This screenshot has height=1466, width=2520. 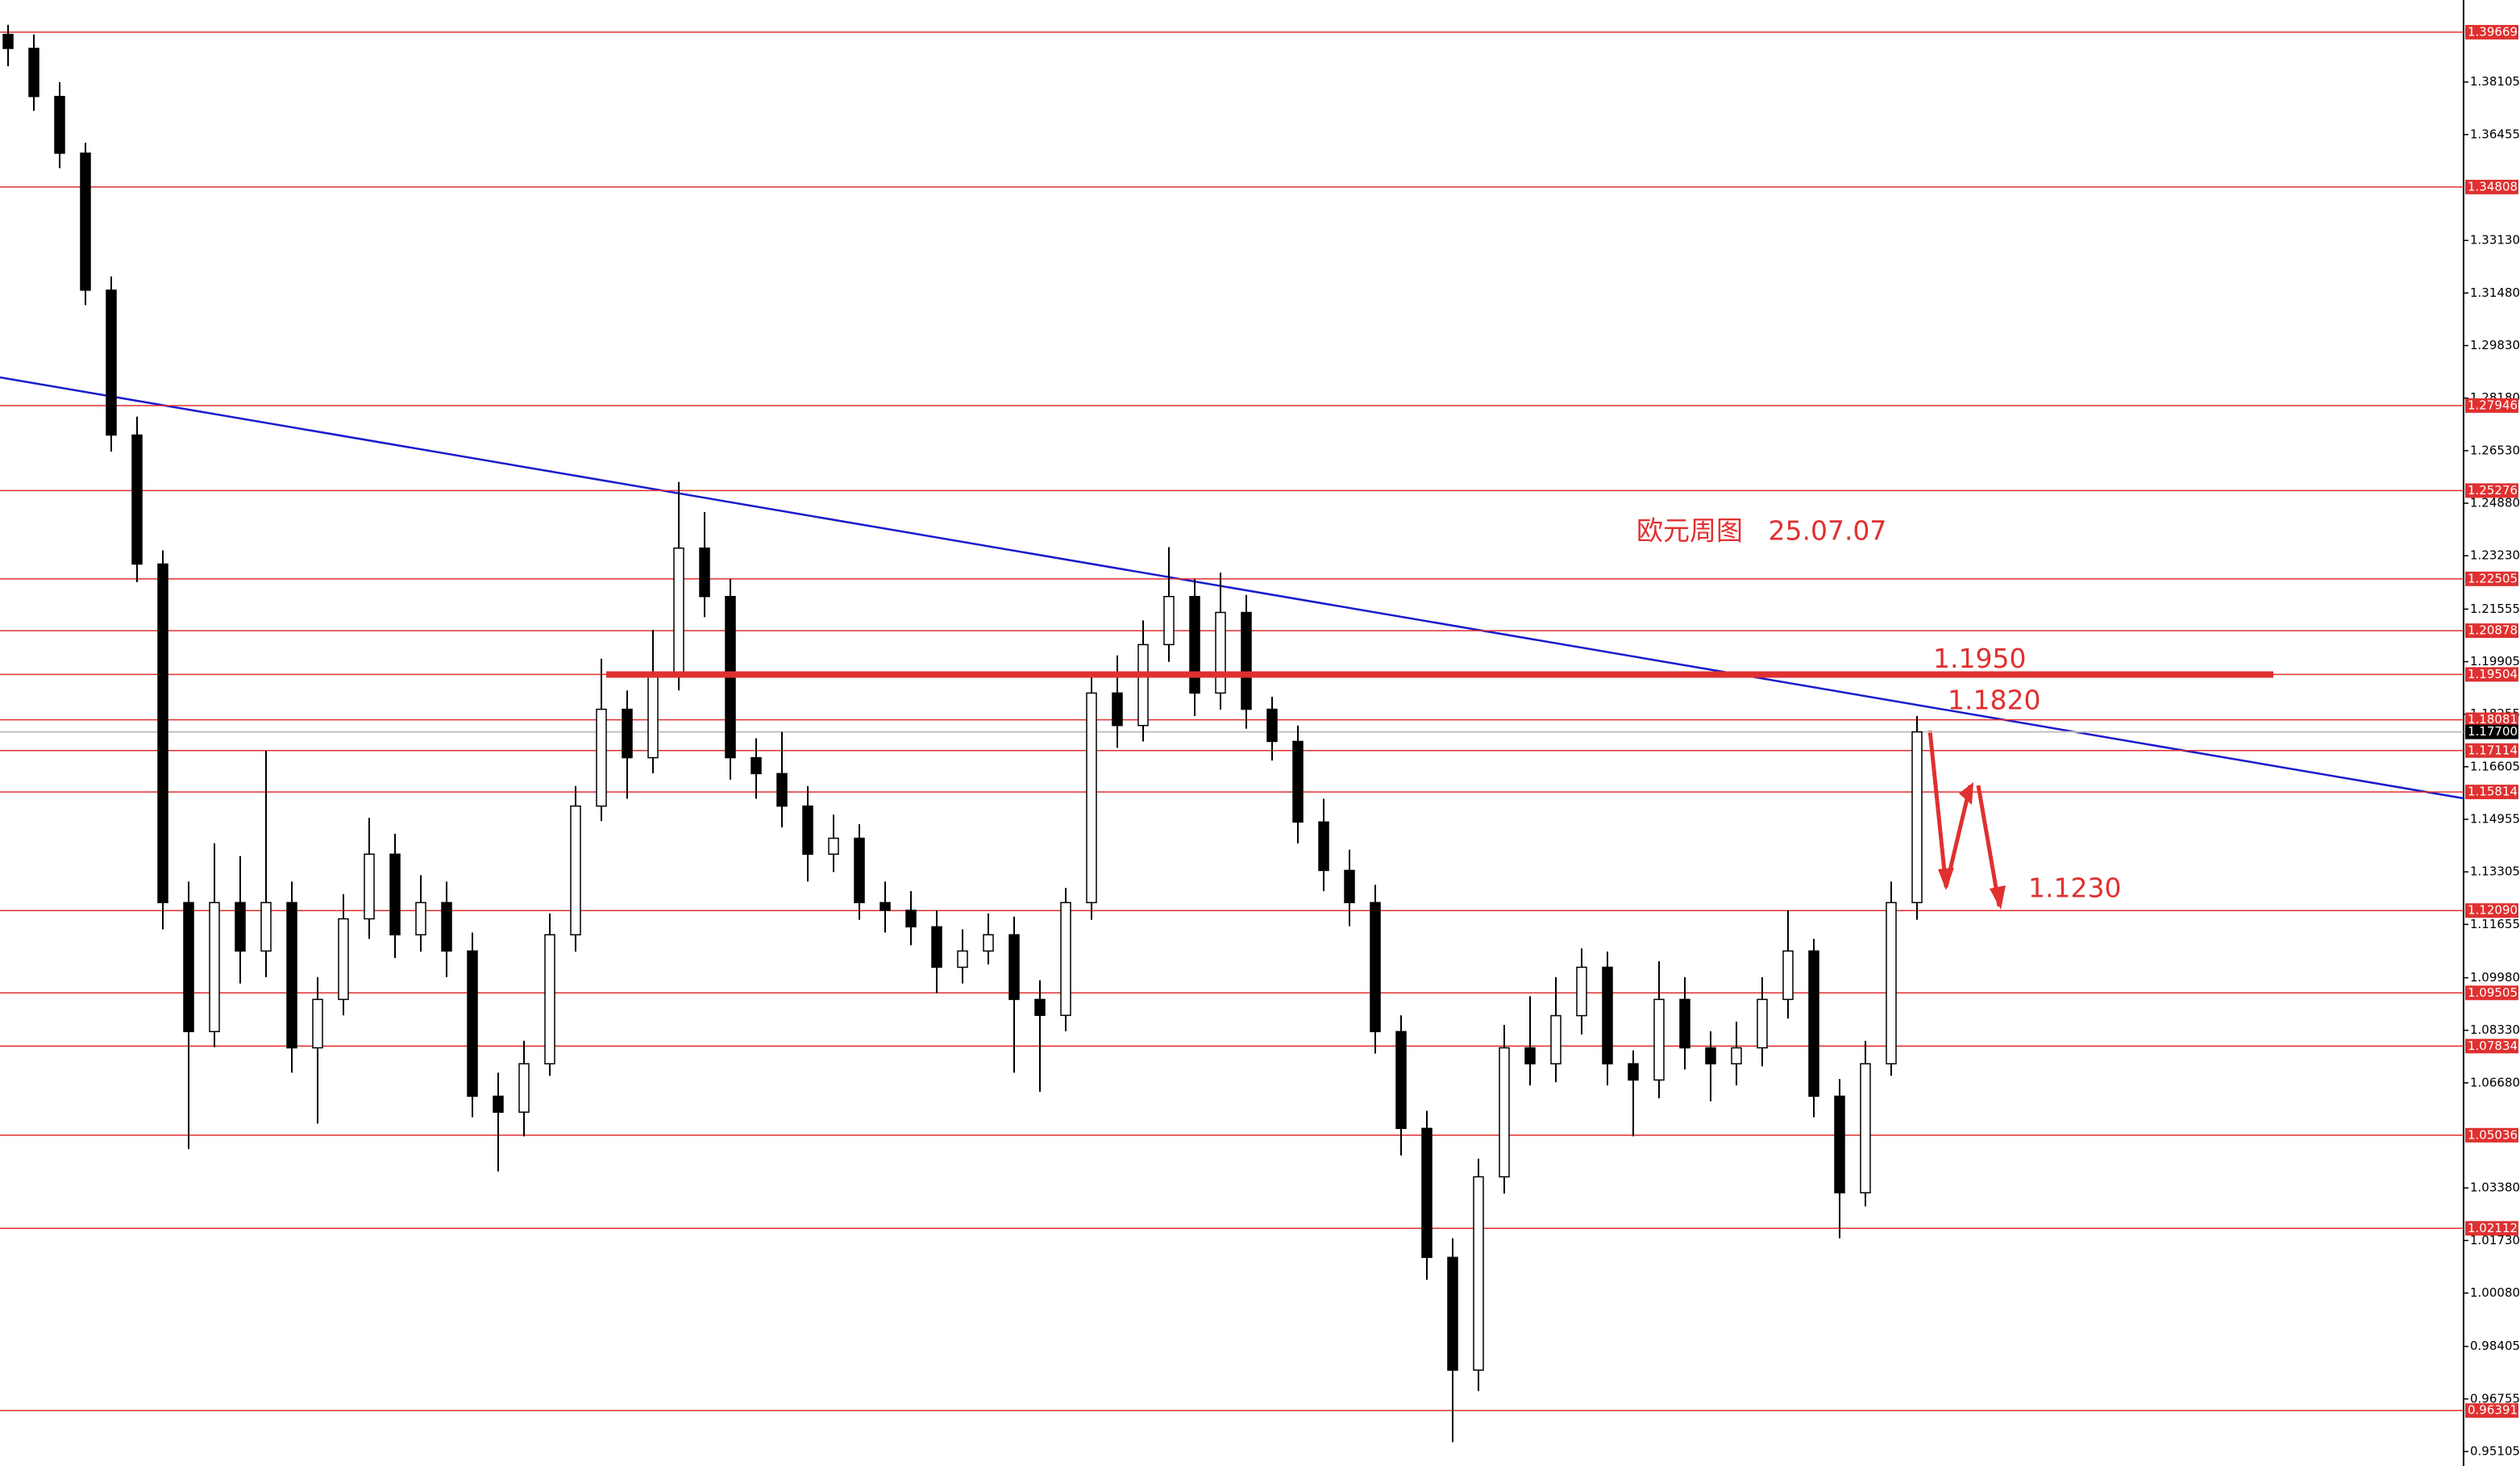 I want to click on level-label: 1.20878, so click(x=2493, y=630).